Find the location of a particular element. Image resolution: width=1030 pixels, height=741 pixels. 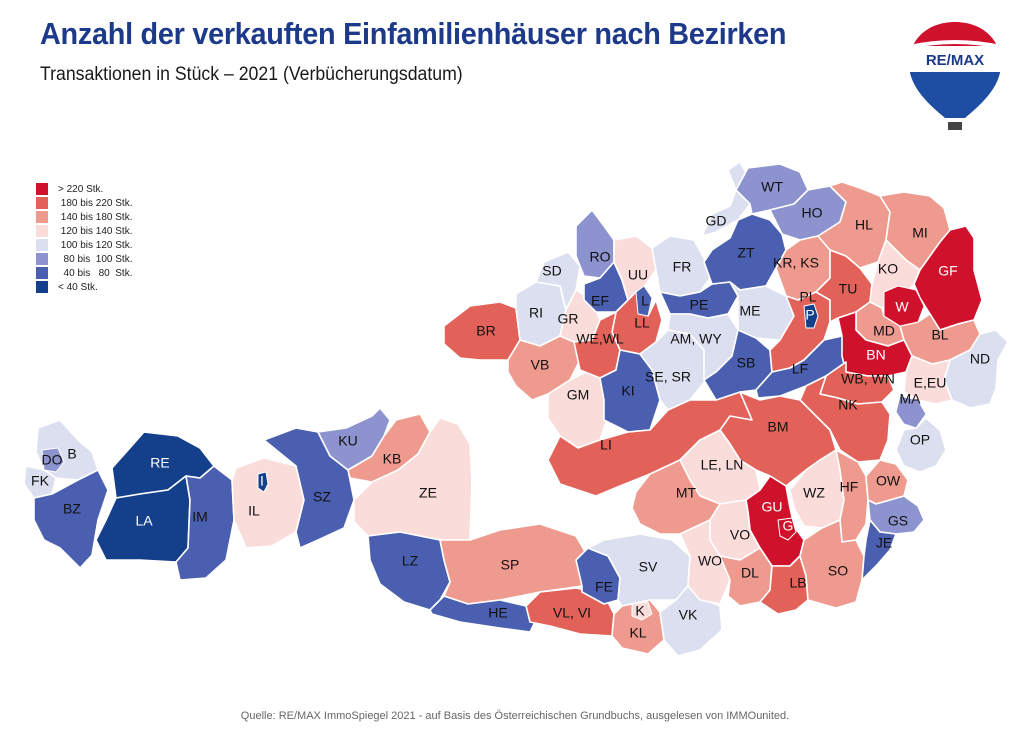

district-label-do: DO is located at coordinates (52, 460).